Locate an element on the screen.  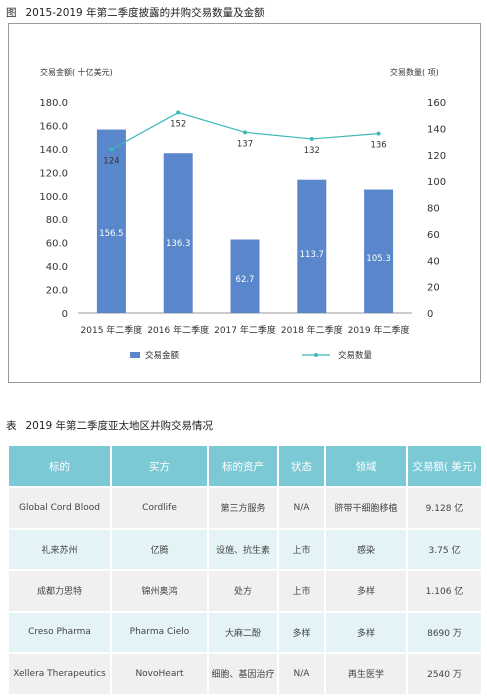
y-right-tick-label: 160 is located at coordinates (436, 103).